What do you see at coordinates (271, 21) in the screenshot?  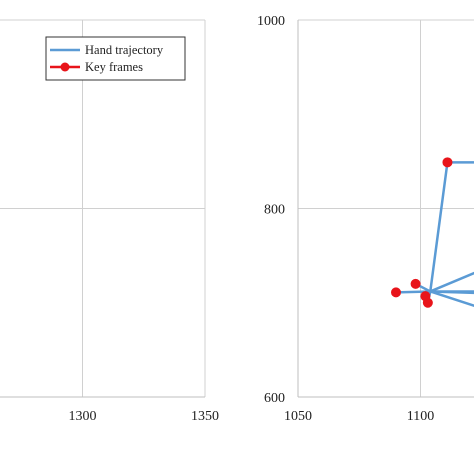 I see `y-tick-label: 1000` at bounding box center [271, 21].